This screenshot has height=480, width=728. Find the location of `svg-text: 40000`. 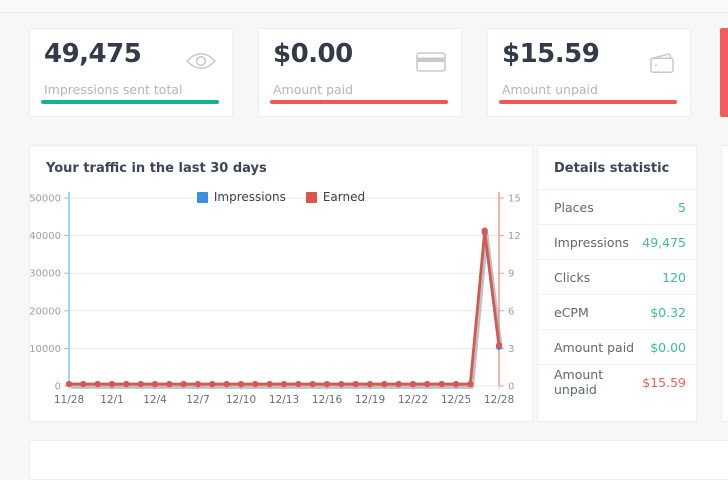

svg-text: 40000 is located at coordinates (45, 236).